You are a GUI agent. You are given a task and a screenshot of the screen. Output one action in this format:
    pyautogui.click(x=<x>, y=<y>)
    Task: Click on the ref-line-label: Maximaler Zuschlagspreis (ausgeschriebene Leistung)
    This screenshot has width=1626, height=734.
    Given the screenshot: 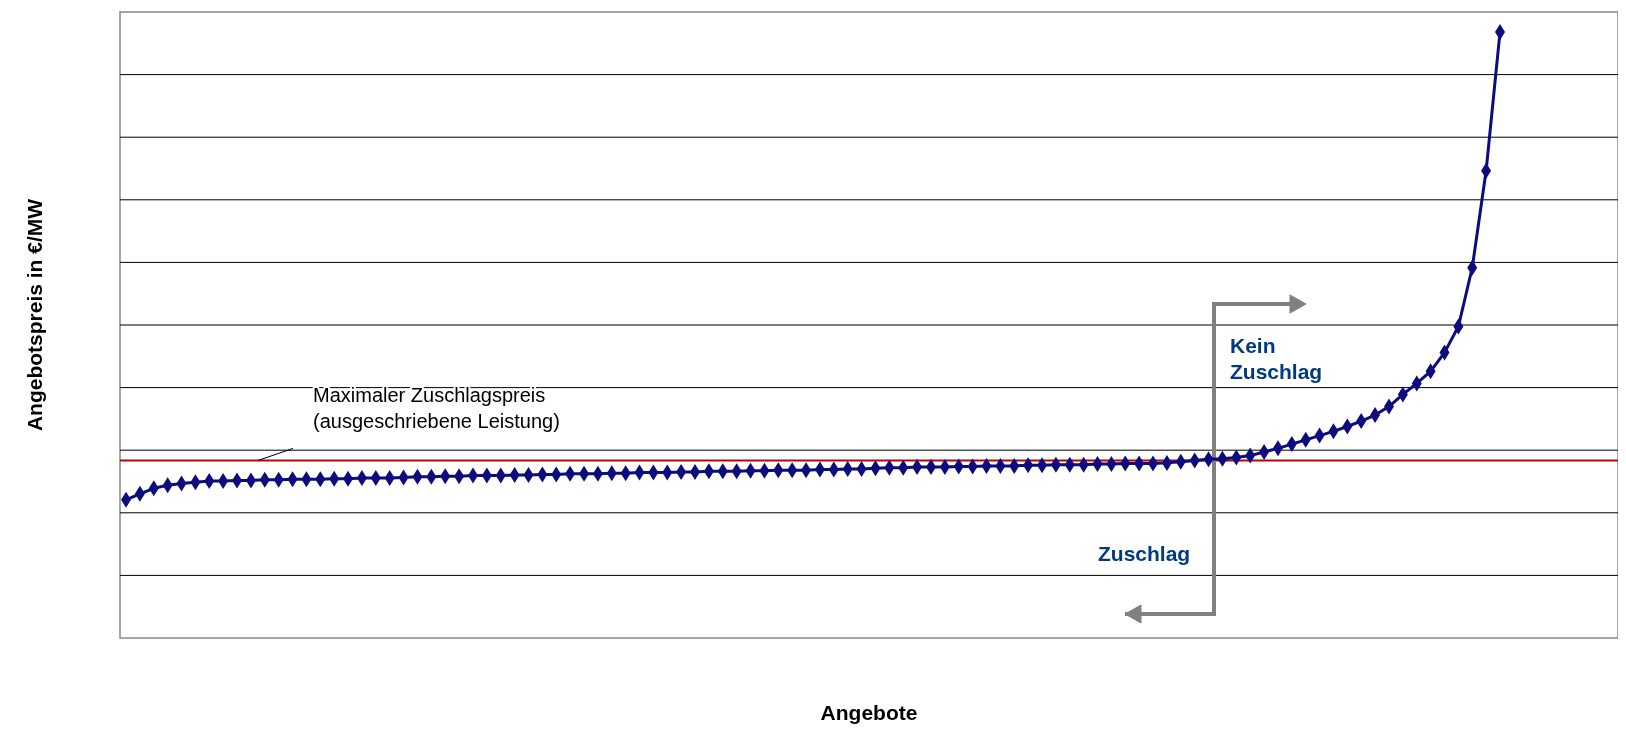 What is the action you would take?
    pyautogui.click(x=436, y=408)
    